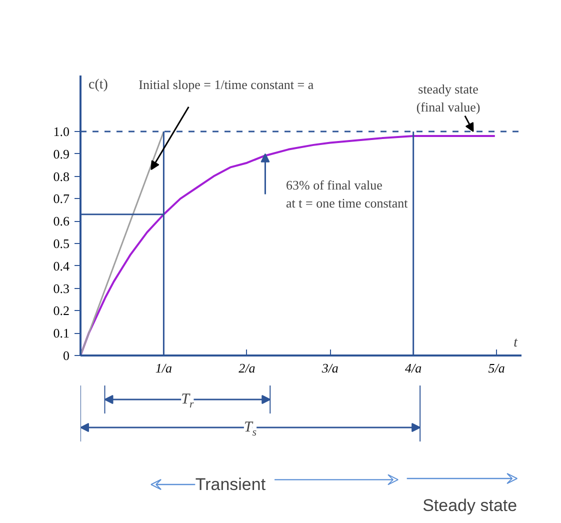 Image resolution: width=561 pixels, height=523 pixels. I want to click on y-tick-label: 0, so click(66, 355).